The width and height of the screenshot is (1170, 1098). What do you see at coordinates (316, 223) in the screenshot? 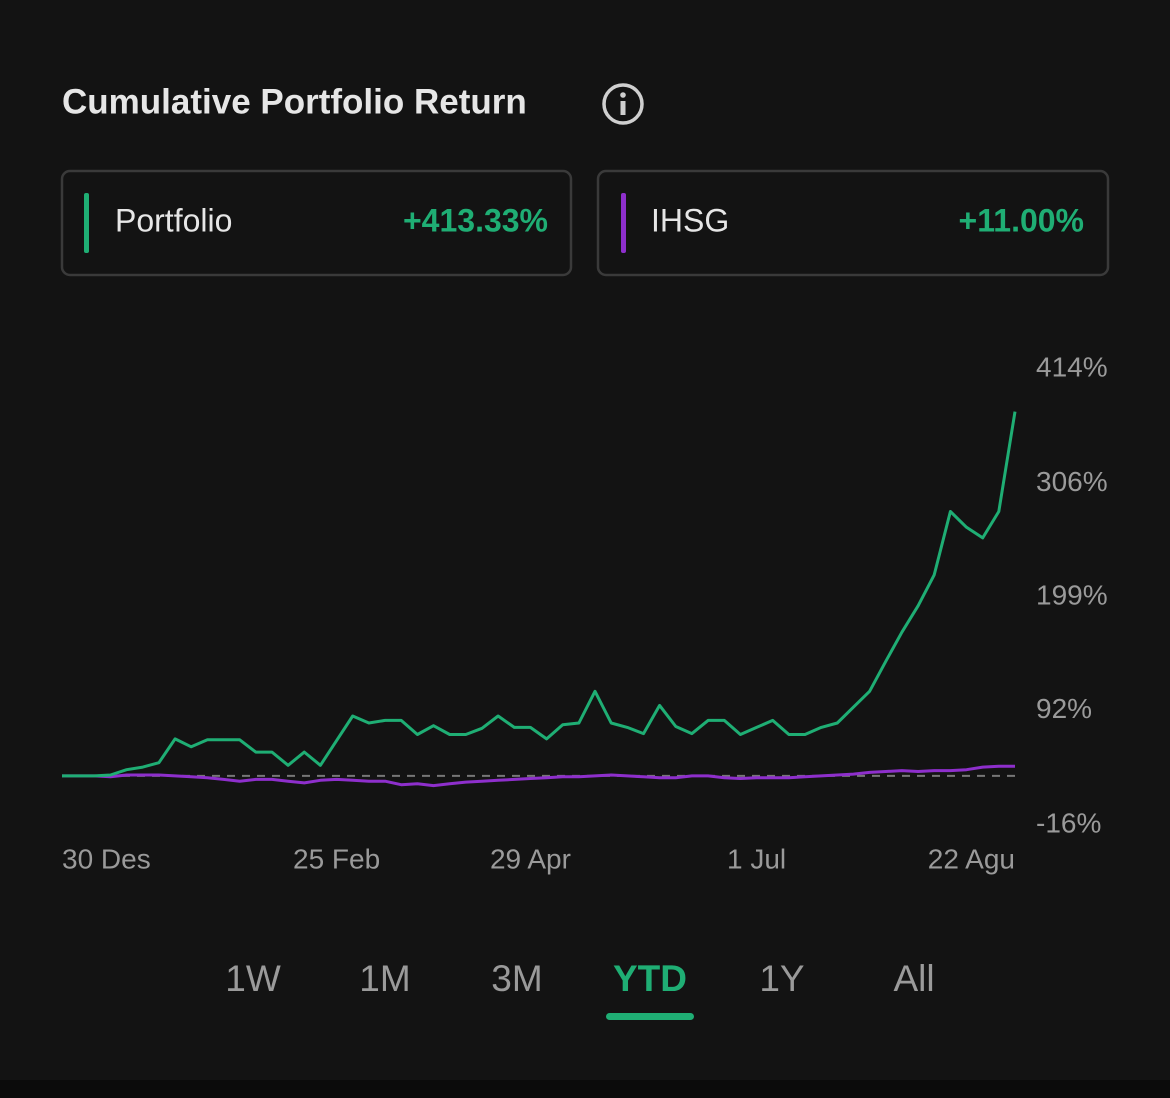
I see `card-portfolio: Portfolio +413.33%` at bounding box center [316, 223].